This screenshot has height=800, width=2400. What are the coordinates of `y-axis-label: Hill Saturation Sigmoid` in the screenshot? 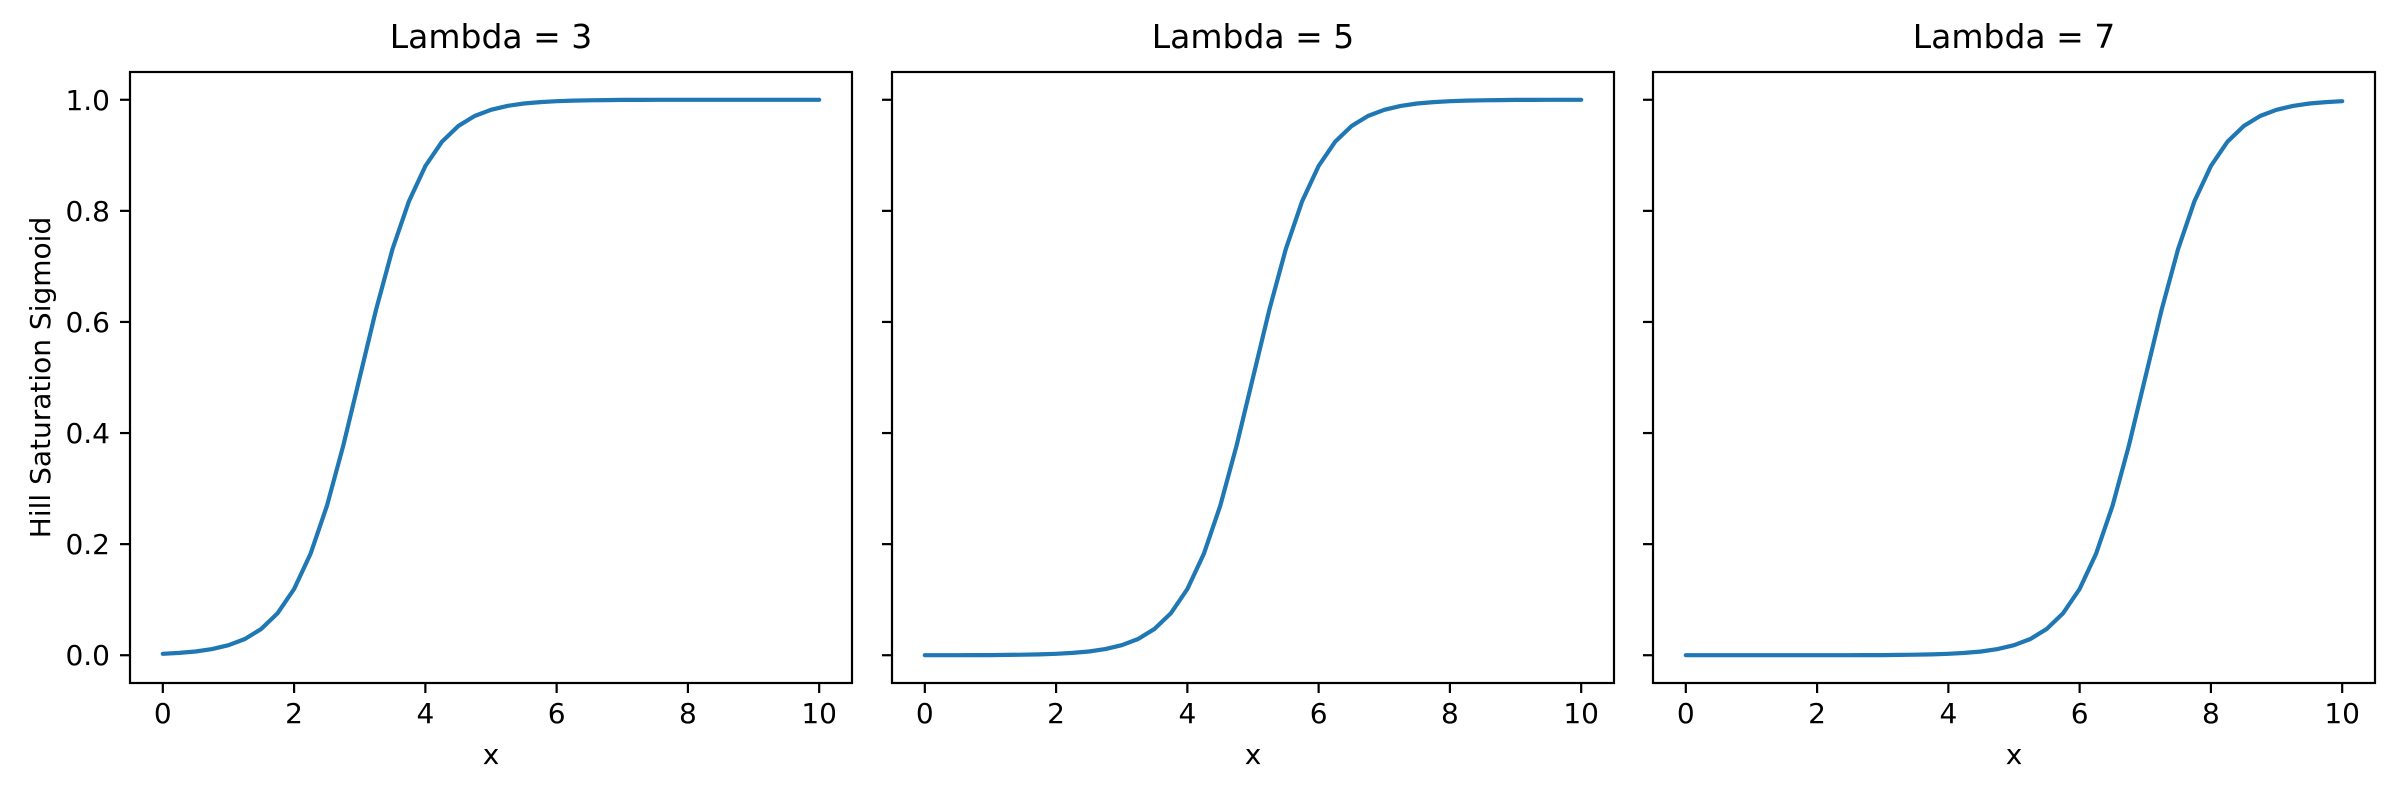 It's located at (40, 377).